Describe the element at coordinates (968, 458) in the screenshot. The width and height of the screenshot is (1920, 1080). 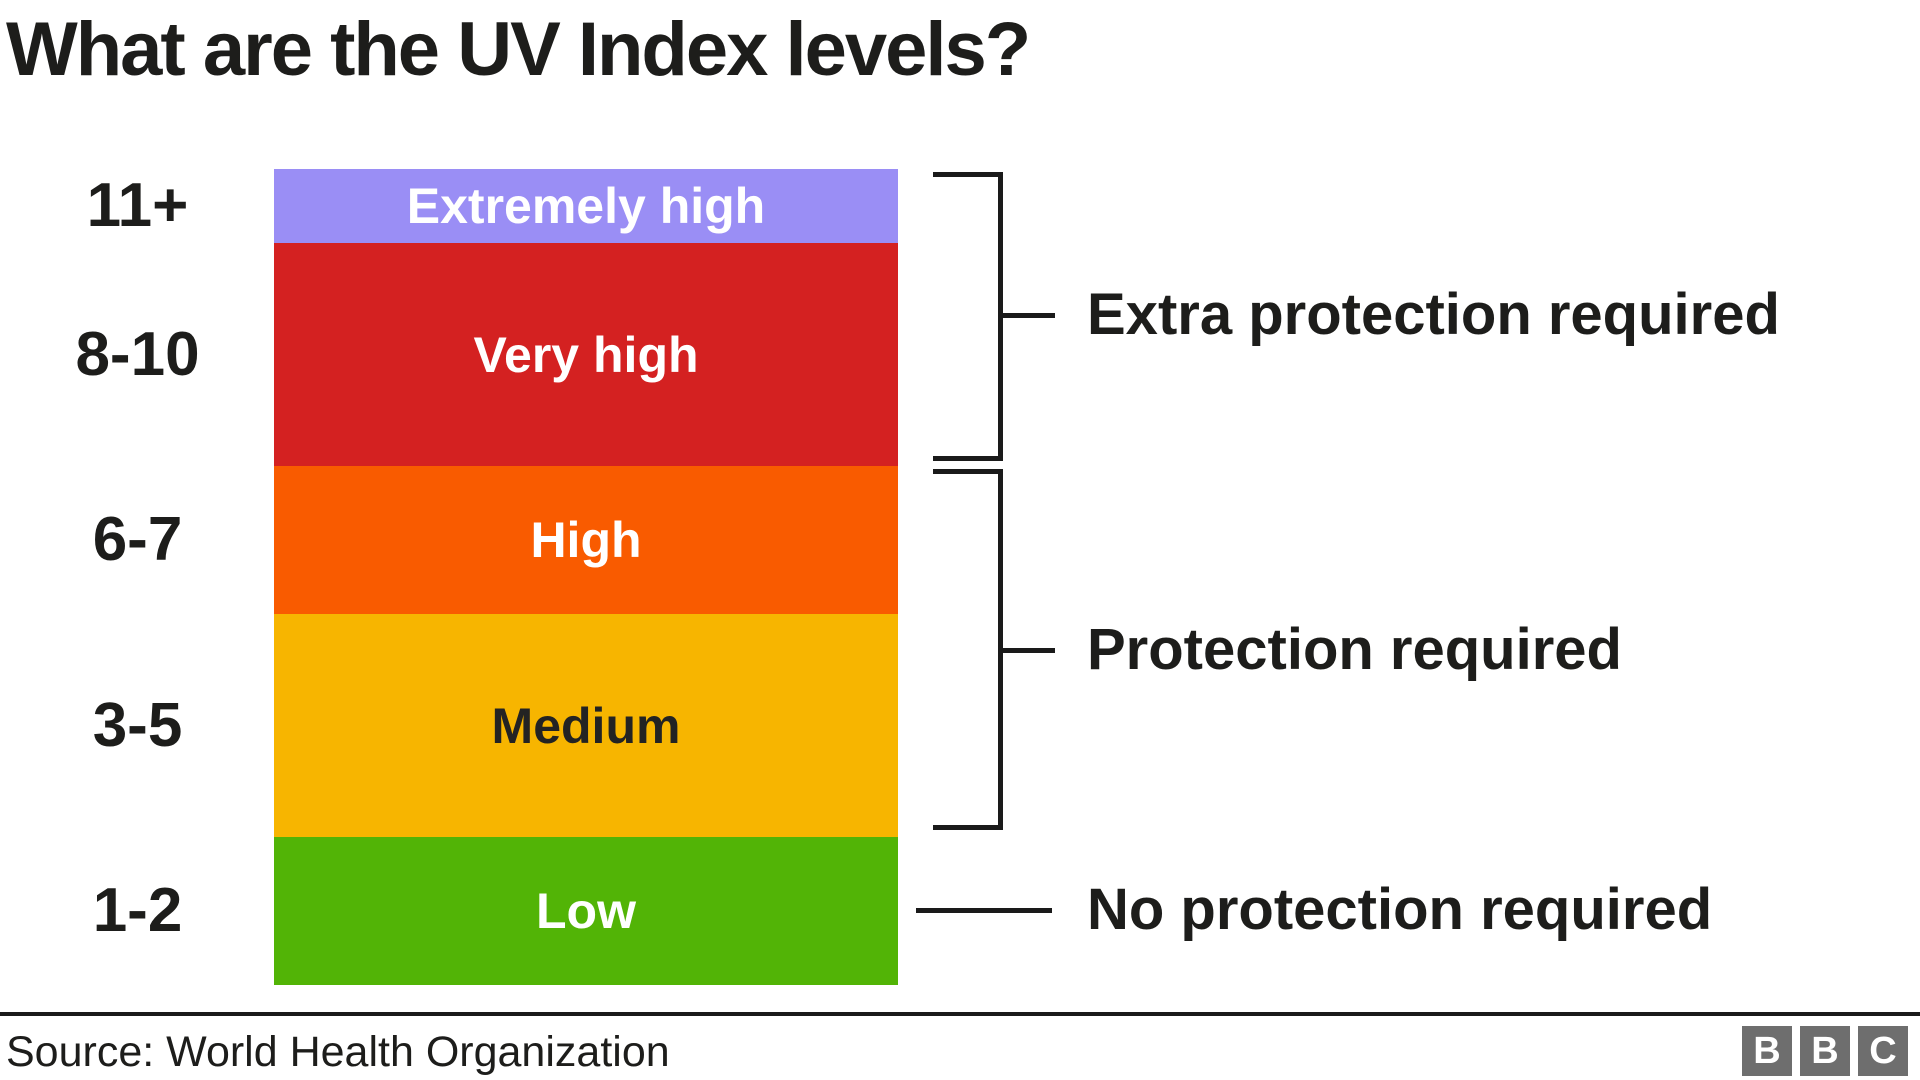
I see `bracket-extra-bottom-tick` at that location.